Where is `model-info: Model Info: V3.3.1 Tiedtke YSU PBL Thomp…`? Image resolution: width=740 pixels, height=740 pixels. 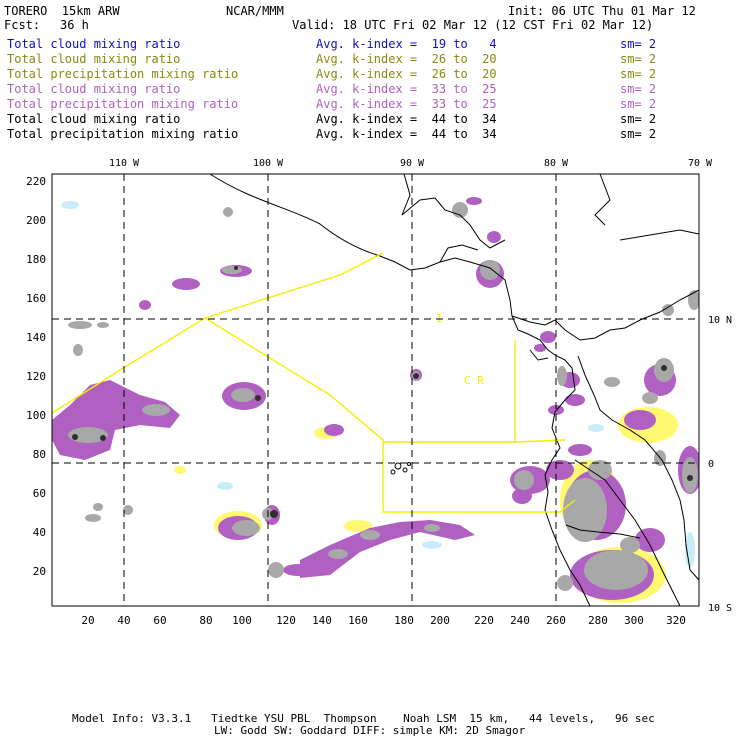
model-info: Model Info: V3.3.1 Tiedtke YSU PBL Thomp… is located at coordinates (363, 718).